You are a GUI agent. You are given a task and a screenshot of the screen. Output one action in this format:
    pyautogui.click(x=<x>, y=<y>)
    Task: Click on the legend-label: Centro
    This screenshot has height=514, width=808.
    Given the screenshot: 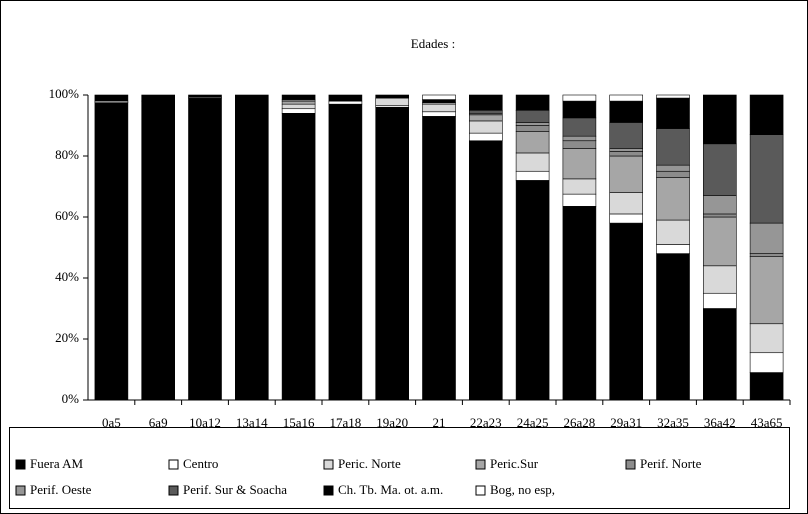 What is the action you would take?
    pyautogui.click(x=200, y=463)
    